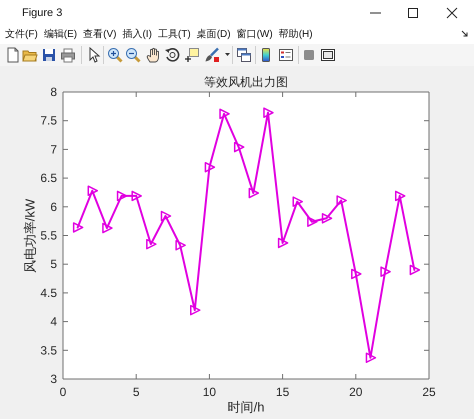 The width and height of the screenshot is (474, 419). Describe the element at coordinates (54, 149) in the screenshot. I see `y-tick-label: 7` at that location.